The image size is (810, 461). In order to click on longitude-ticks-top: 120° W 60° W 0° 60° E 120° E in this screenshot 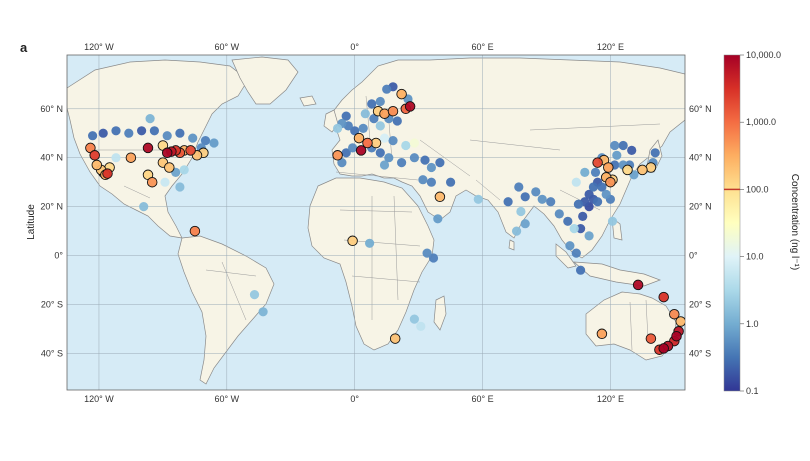, I will do `click(354, 47)`.